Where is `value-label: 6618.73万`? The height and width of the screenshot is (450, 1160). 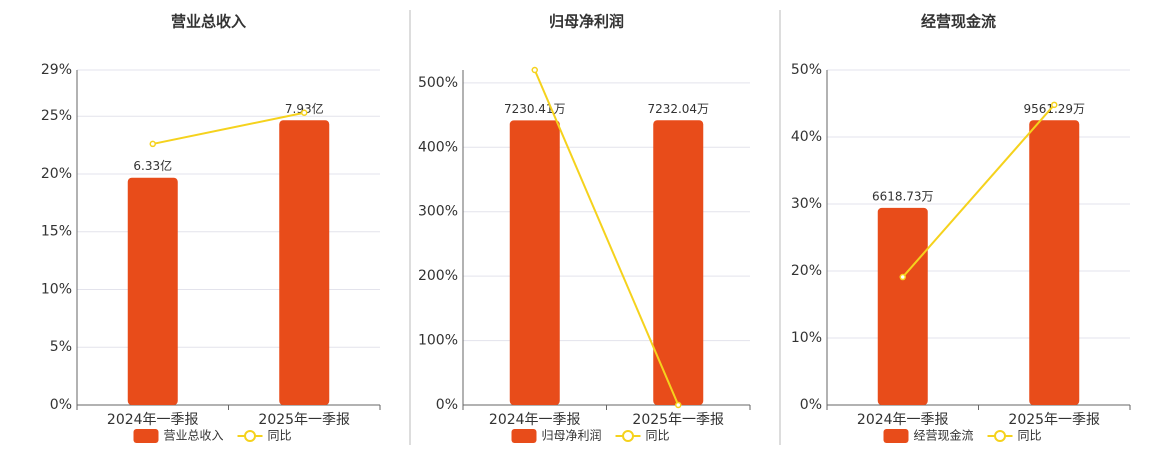 value-label: 6618.73万 is located at coordinates (903, 196).